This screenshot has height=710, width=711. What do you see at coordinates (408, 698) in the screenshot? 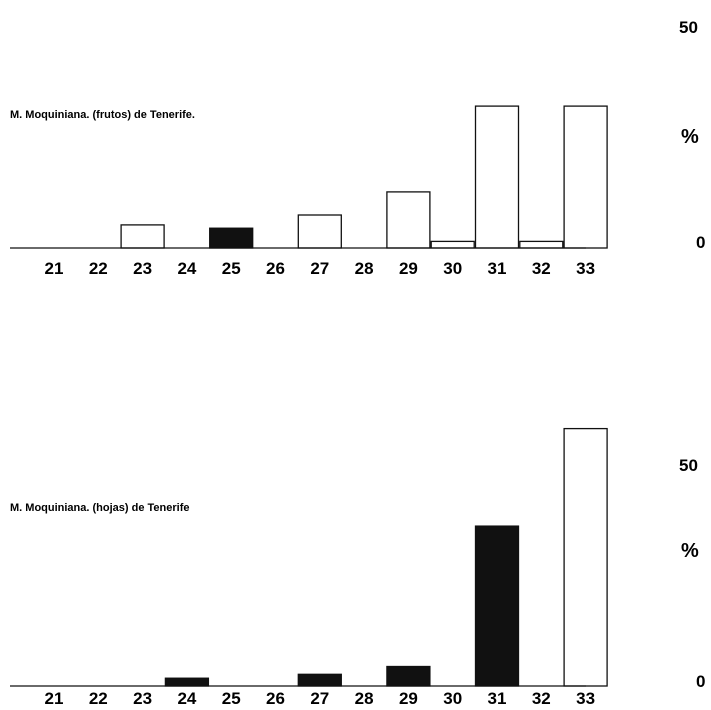
I see `x-tick-hojas-29: 29` at bounding box center [408, 698].